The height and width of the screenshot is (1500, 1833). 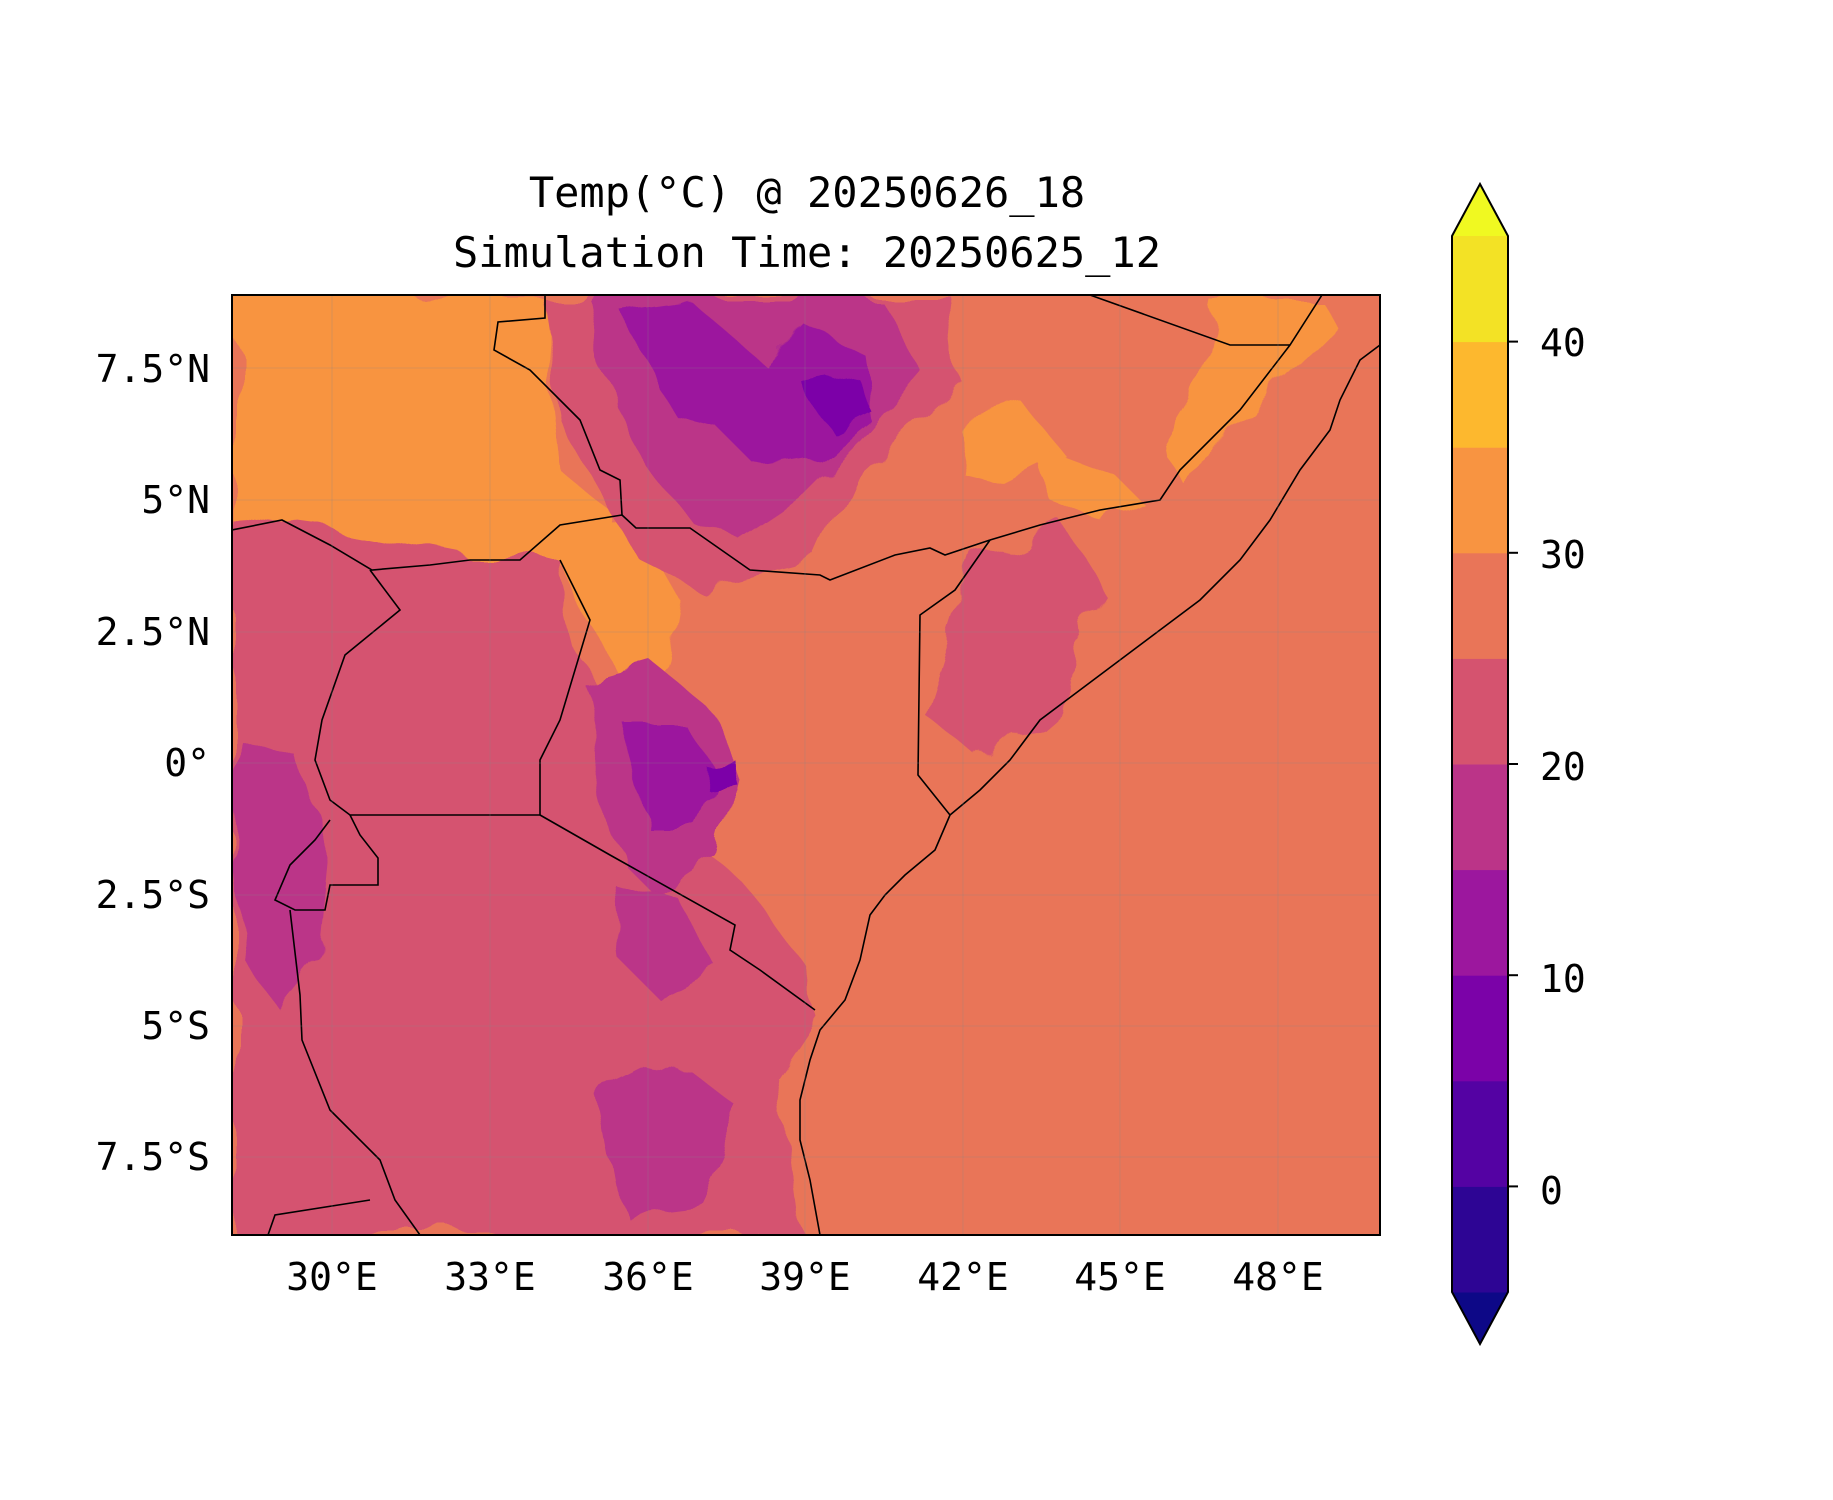 What do you see at coordinates (1563, 343) in the screenshot?
I see `colorbar-tick-label: 40` at bounding box center [1563, 343].